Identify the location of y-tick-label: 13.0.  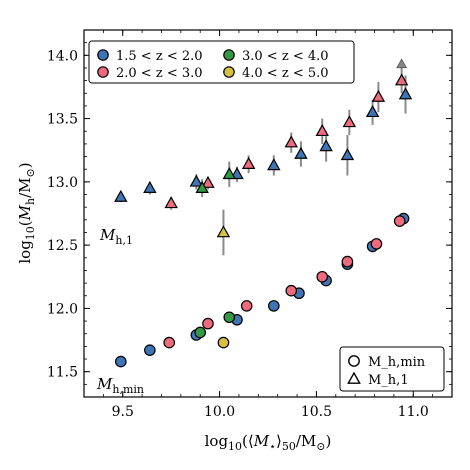
(62, 183).